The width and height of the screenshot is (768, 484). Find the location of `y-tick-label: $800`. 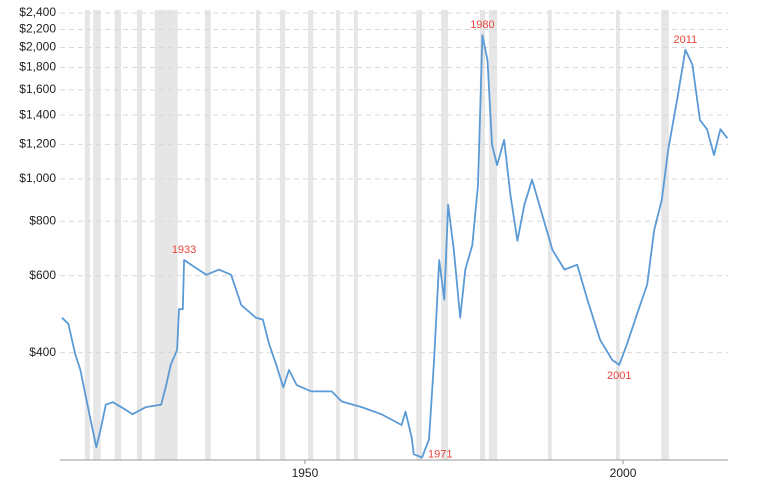

y-tick-label: $800 is located at coordinates (42, 220).